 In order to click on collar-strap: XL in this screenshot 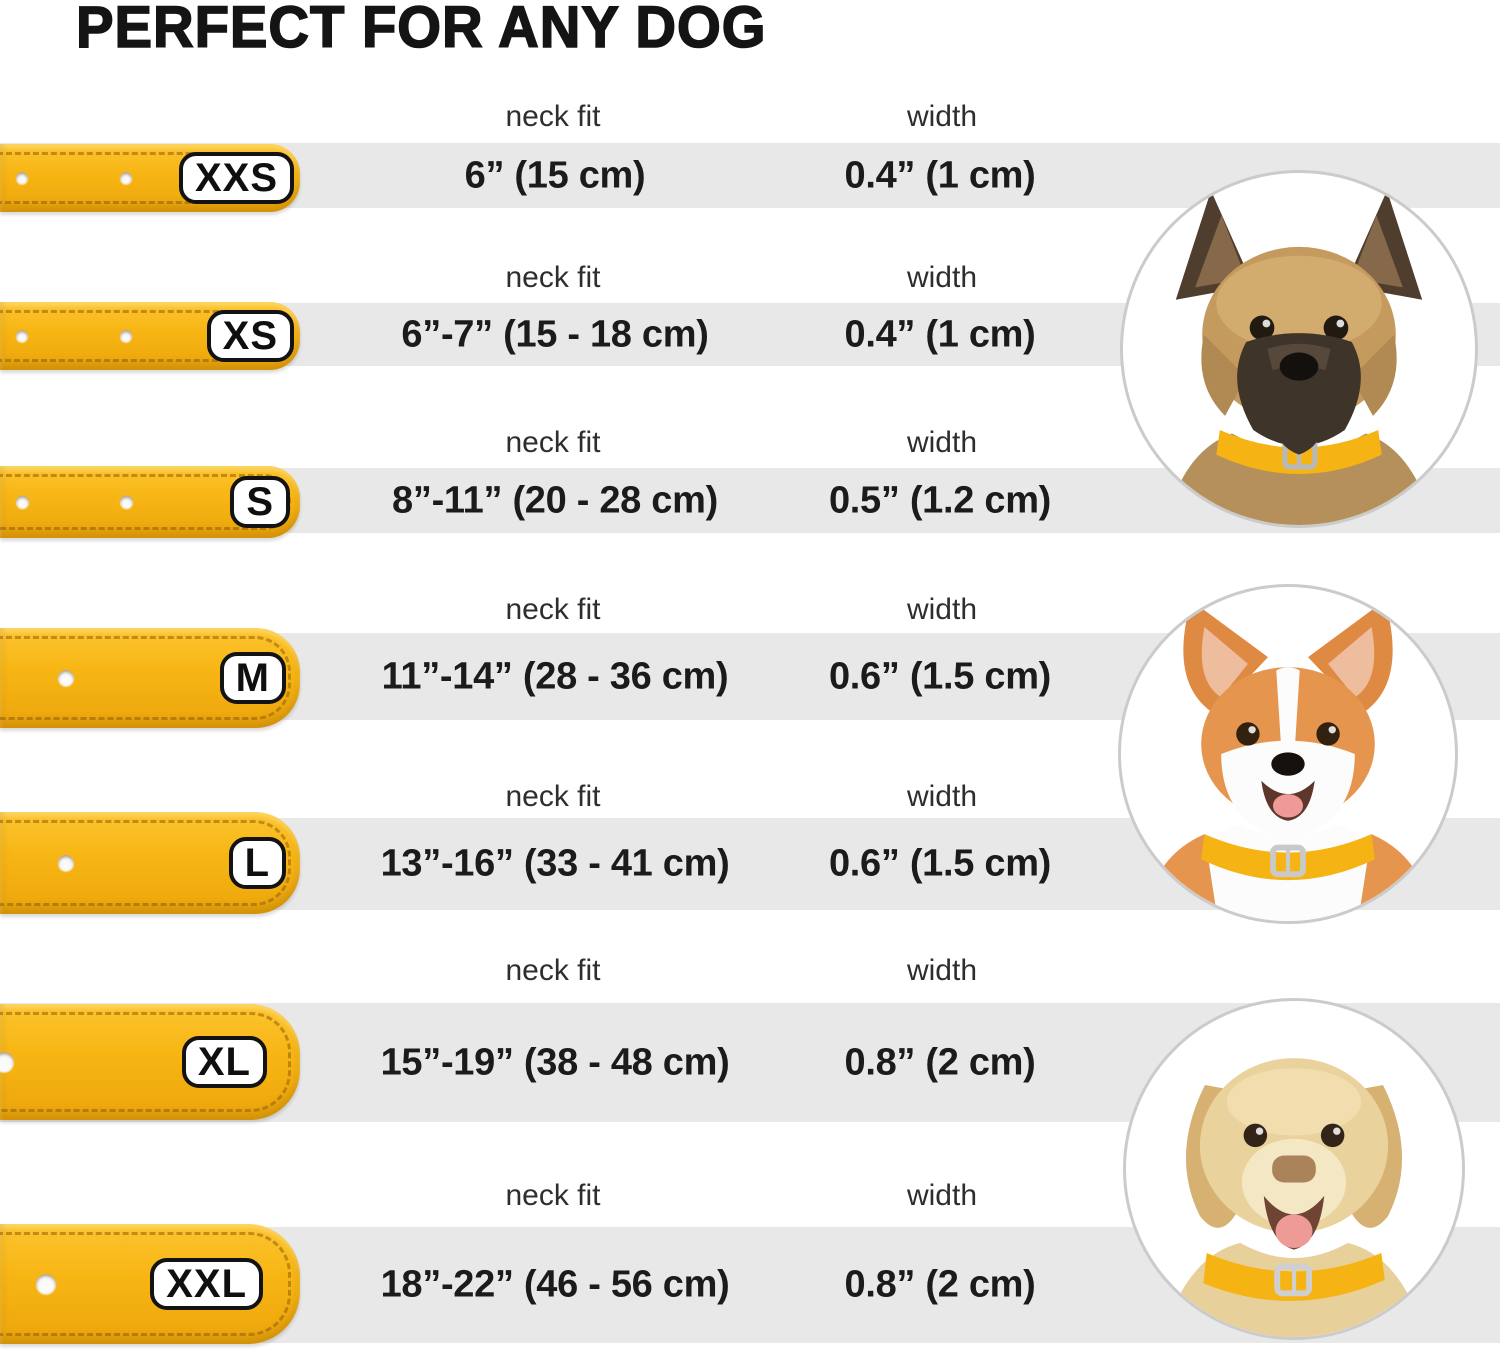, I will do `click(150, 1062)`.